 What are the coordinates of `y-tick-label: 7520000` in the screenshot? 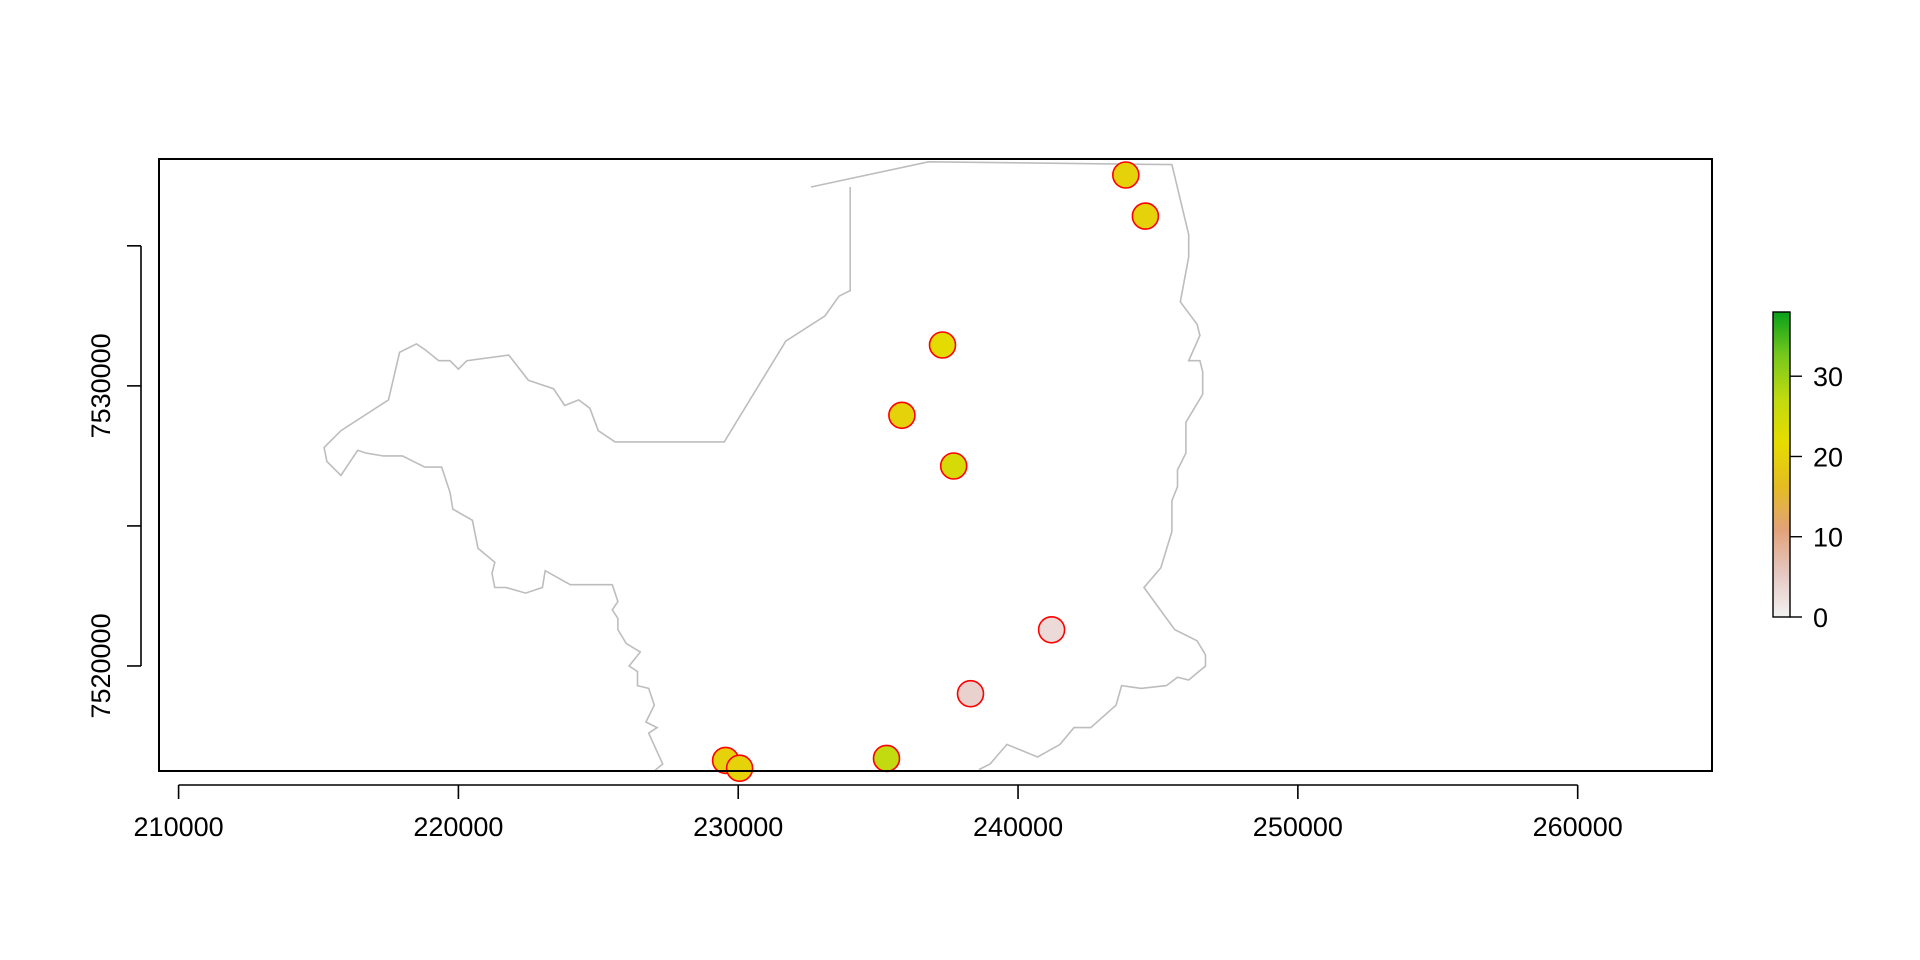 It's located at (101, 665).